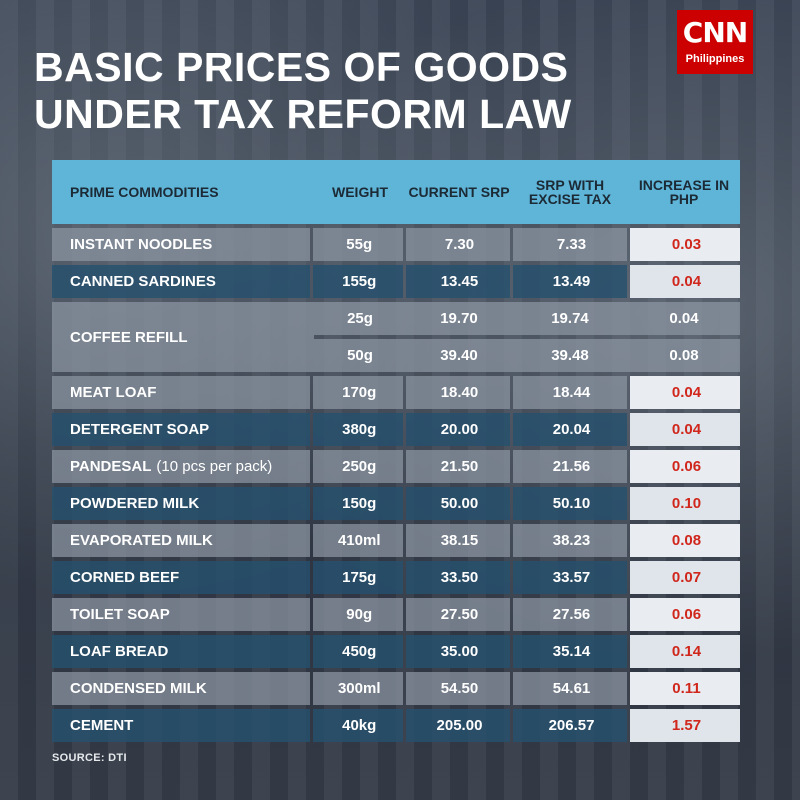  Describe the element at coordinates (458, 392) in the screenshot. I see `current-srp-cell: 18.40` at that location.